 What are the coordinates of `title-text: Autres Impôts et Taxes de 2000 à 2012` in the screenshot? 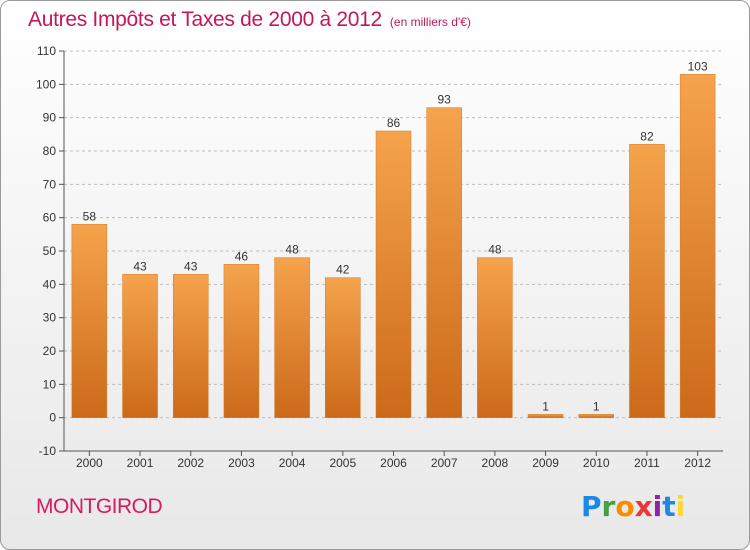 It's located at (205, 19).